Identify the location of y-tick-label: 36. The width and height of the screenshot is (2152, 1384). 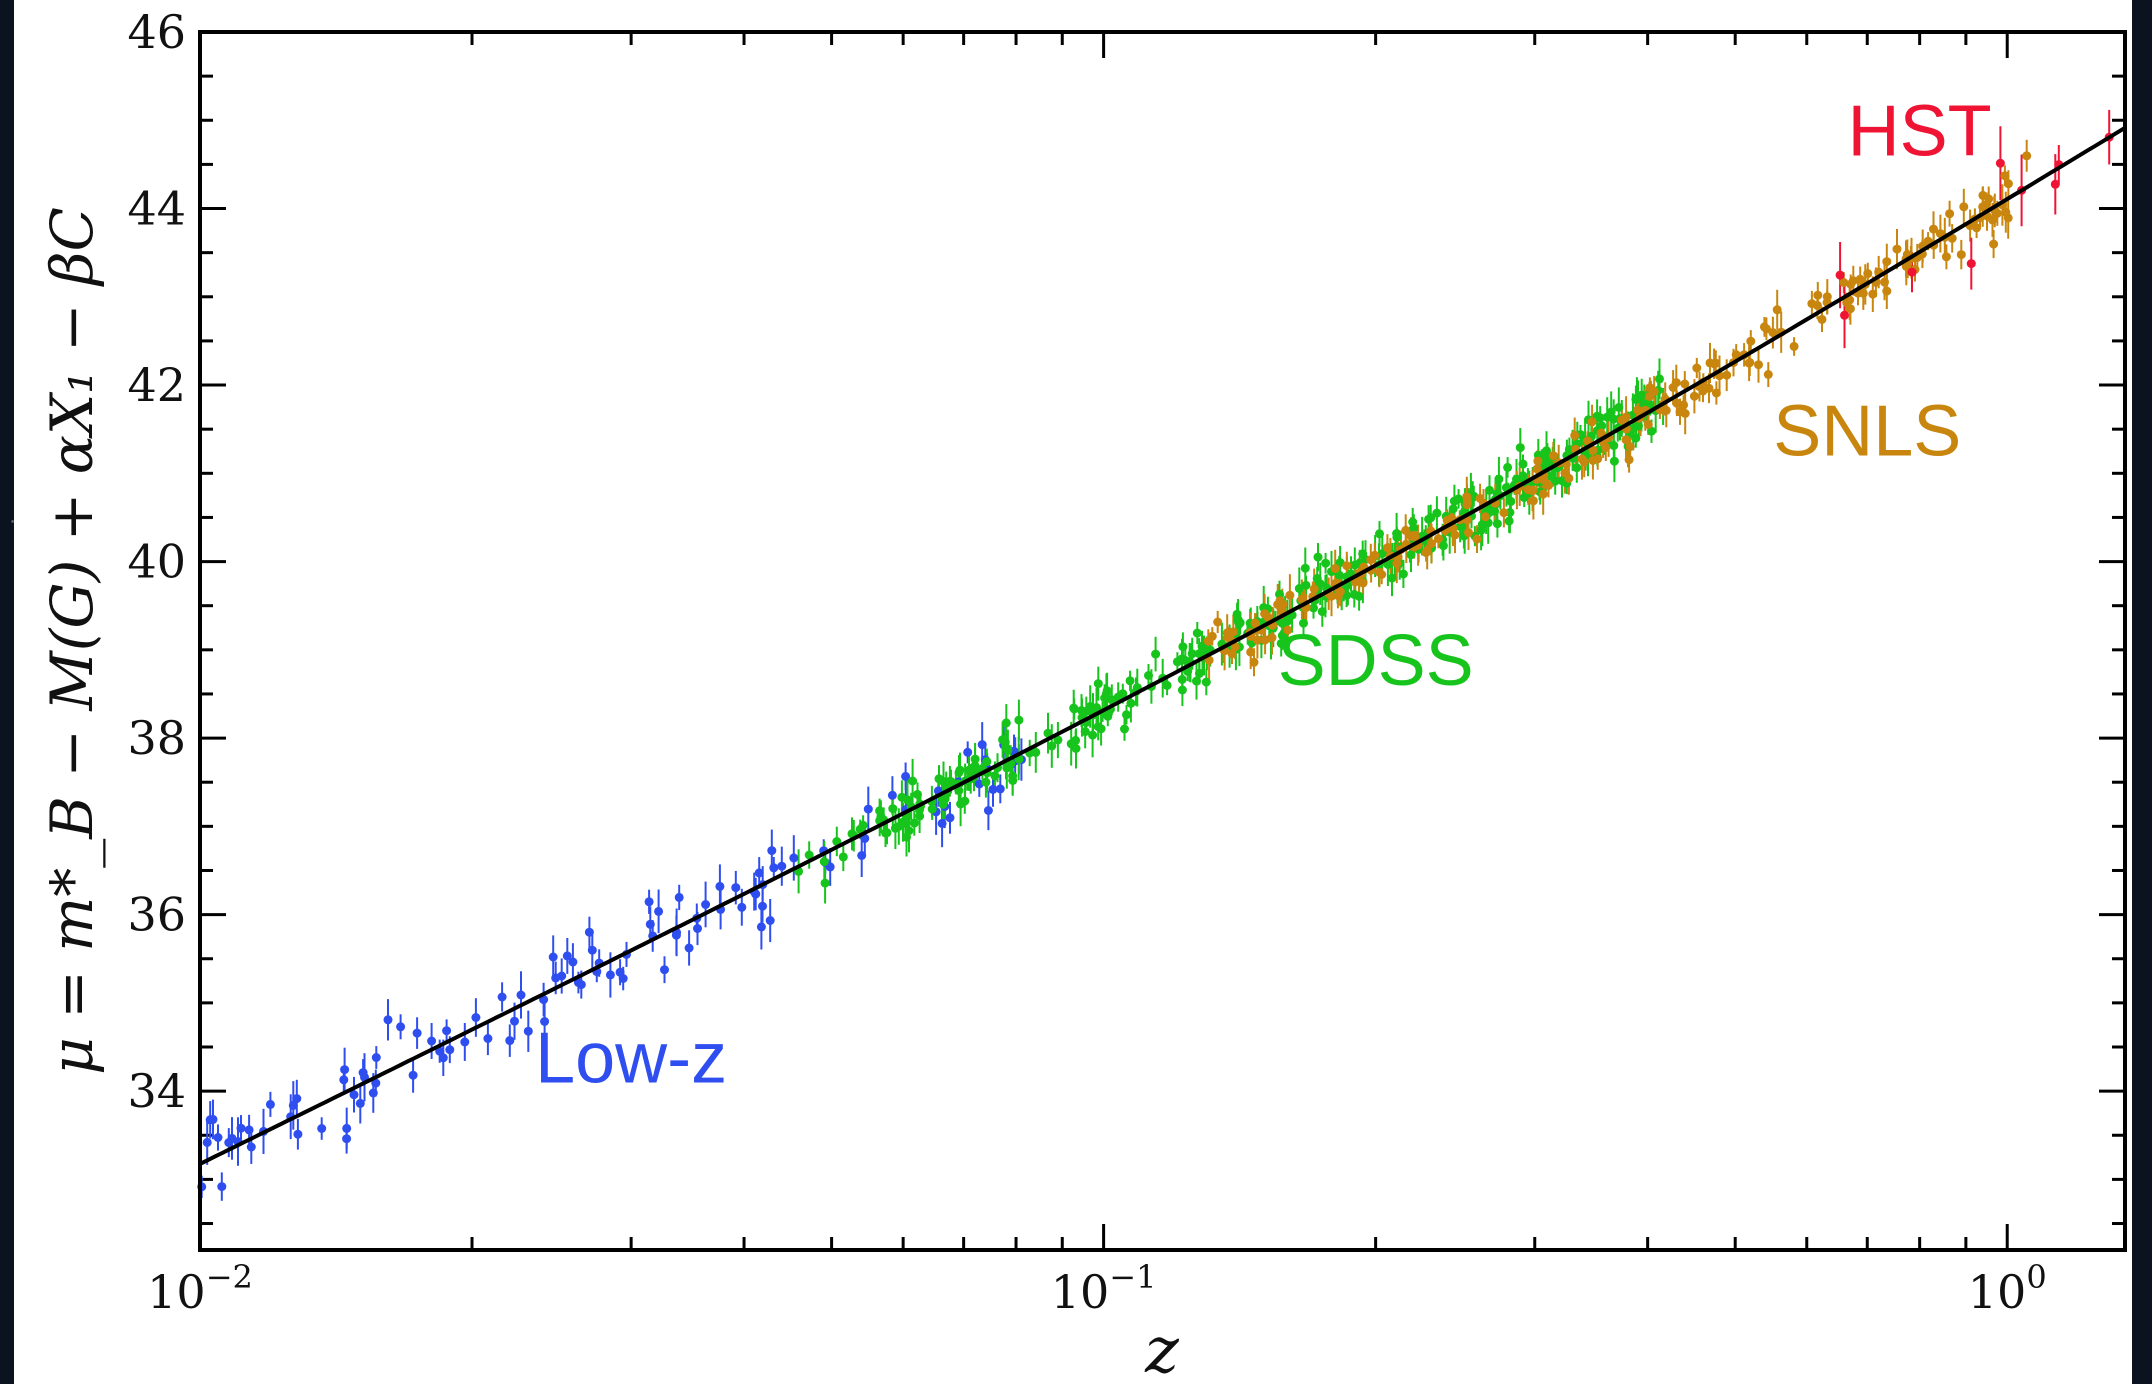
(156, 915).